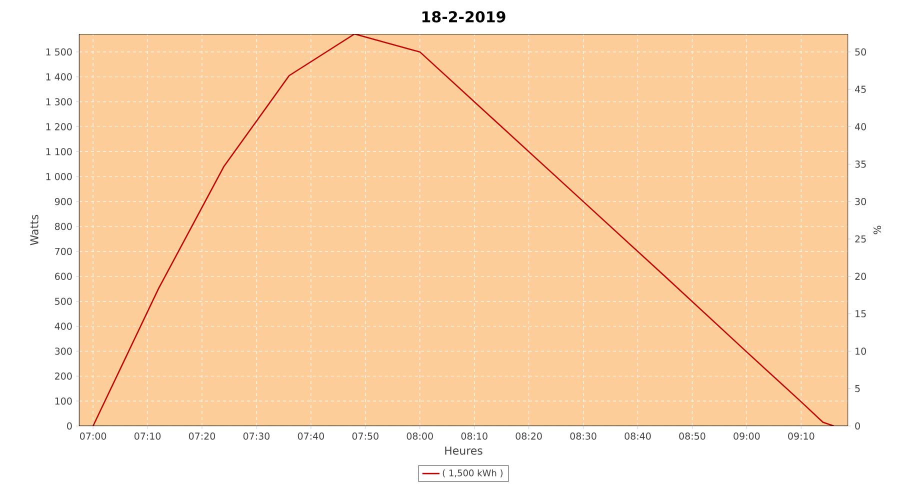  I want to click on x-axis-title: Heures, so click(463, 450).